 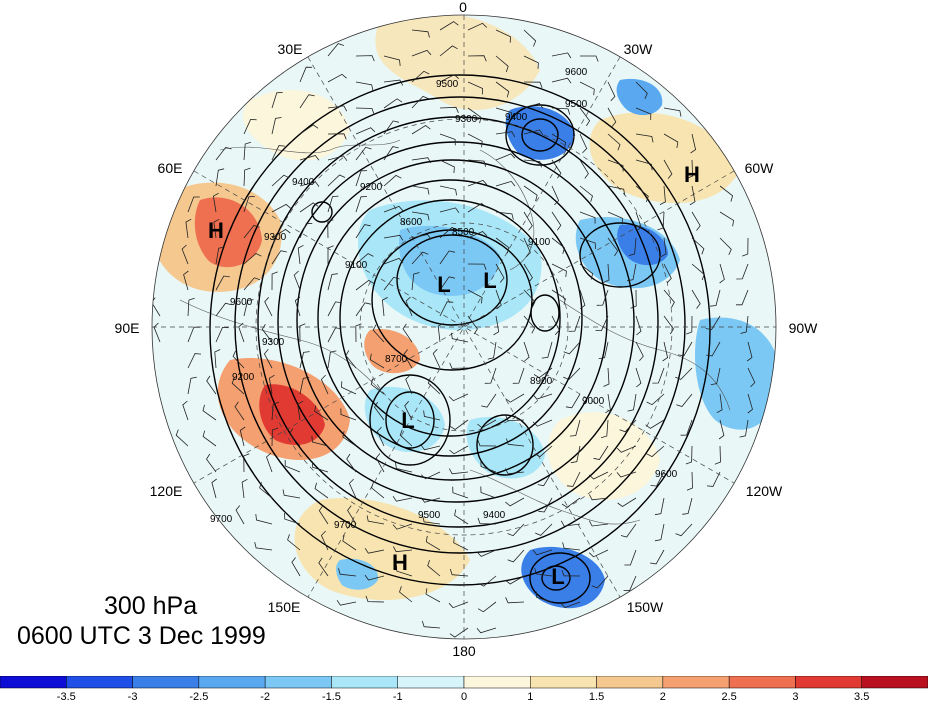 What do you see at coordinates (464, 696) in the screenshot?
I see `colorbar-tick-label: 0` at bounding box center [464, 696].